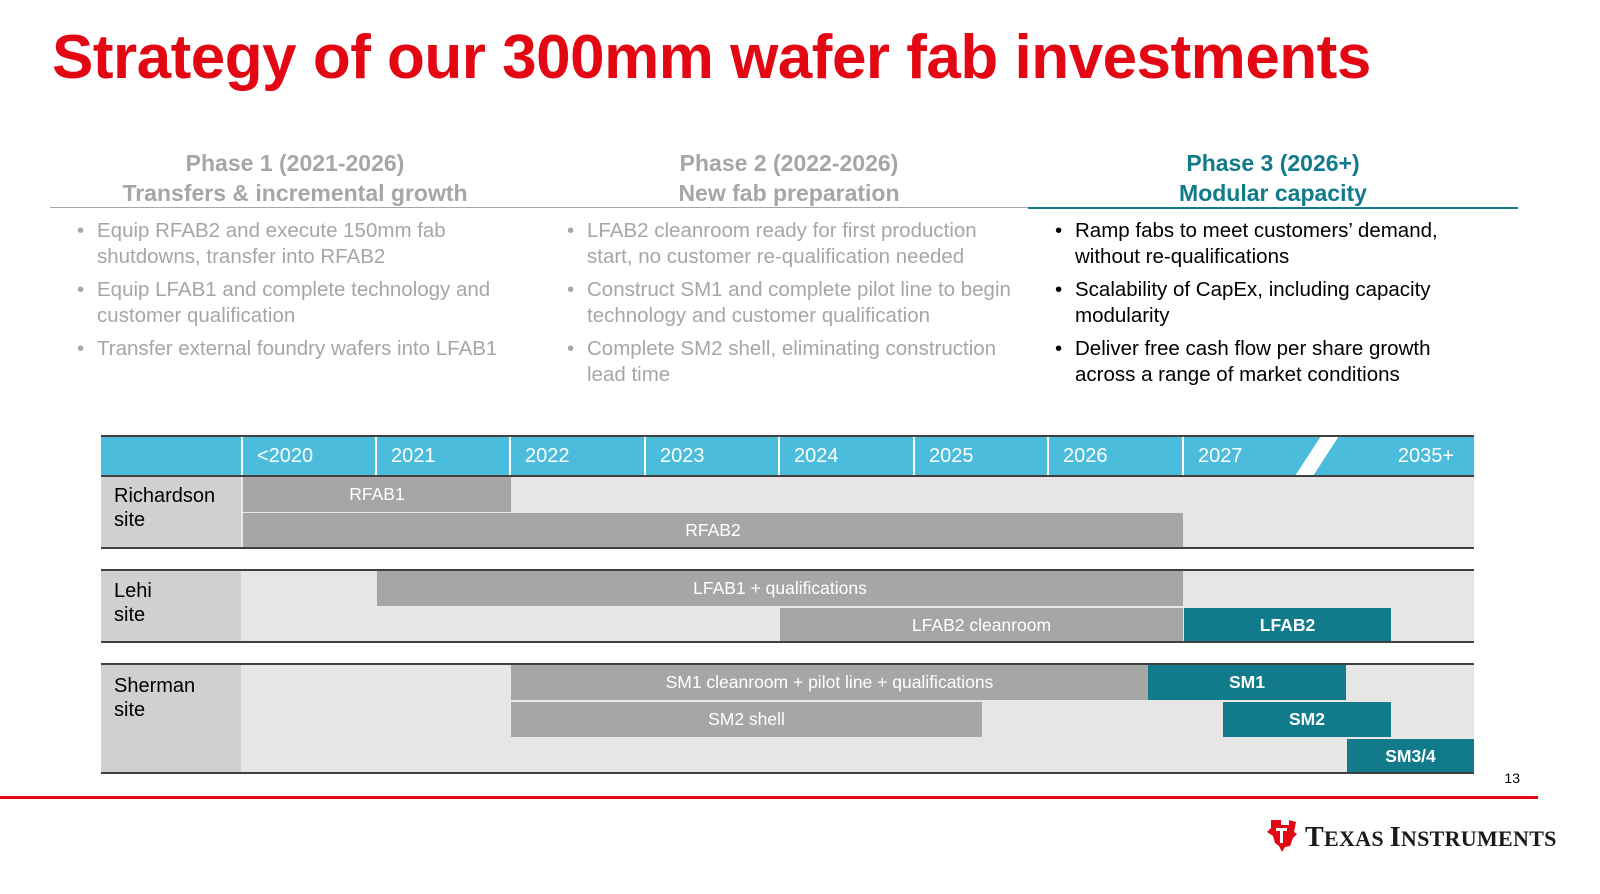 This screenshot has width=1600, height=894. Describe the element at coordinates (133, 591) in the screenshot. I see `site-label-line1: Lehi` at that location.